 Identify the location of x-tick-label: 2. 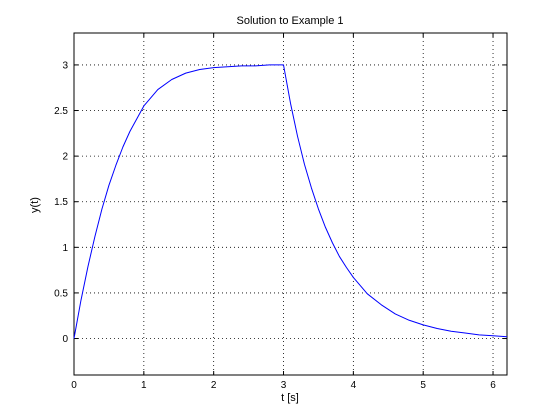
(214, 385).